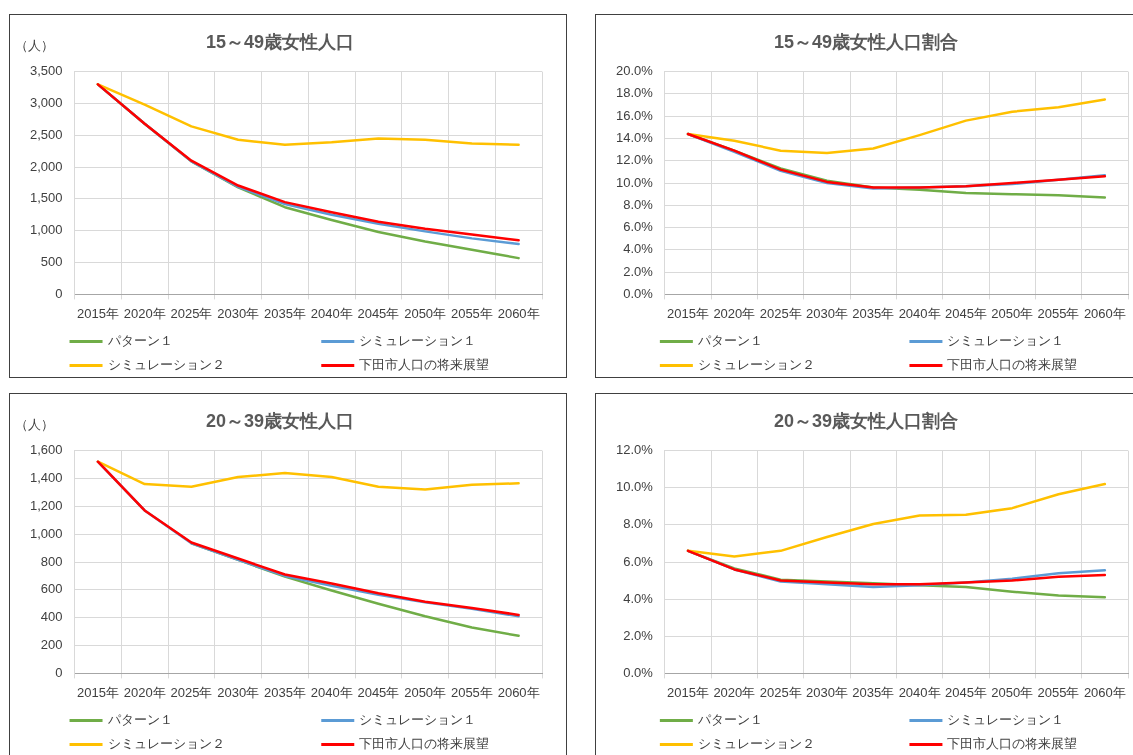 The image size is (1133, 755). I want to click on y-tick-label: 2,000, so click(46, 166).